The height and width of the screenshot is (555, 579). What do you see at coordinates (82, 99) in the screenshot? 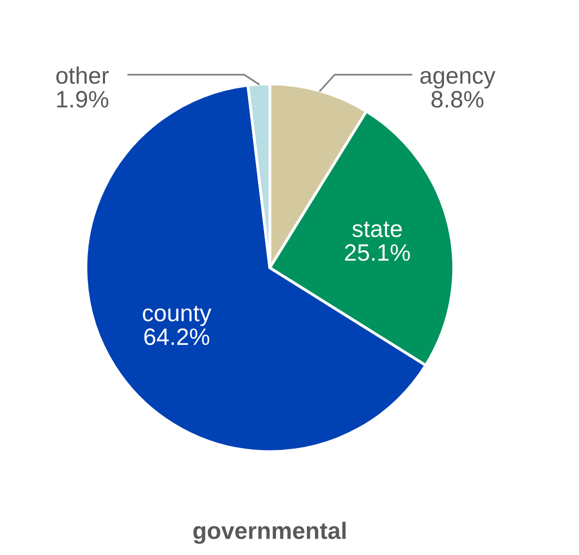
I see `data-label: 1.9%` at bounding box center [82, 99].